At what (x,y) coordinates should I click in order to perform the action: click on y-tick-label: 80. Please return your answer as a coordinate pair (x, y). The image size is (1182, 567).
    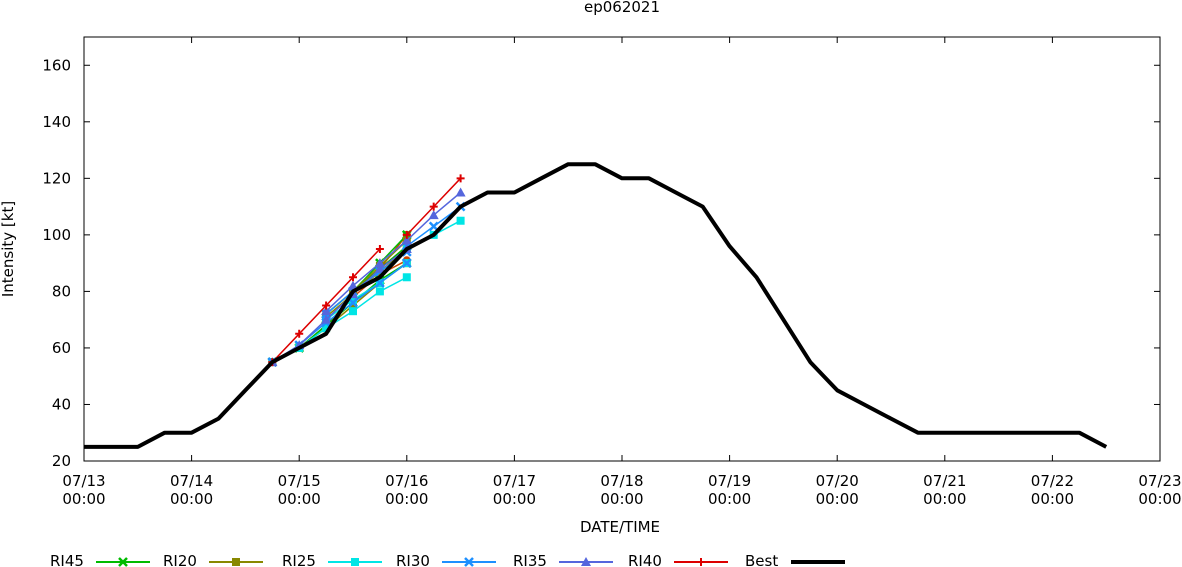
    Looking at the image, I should click on (61, 291).